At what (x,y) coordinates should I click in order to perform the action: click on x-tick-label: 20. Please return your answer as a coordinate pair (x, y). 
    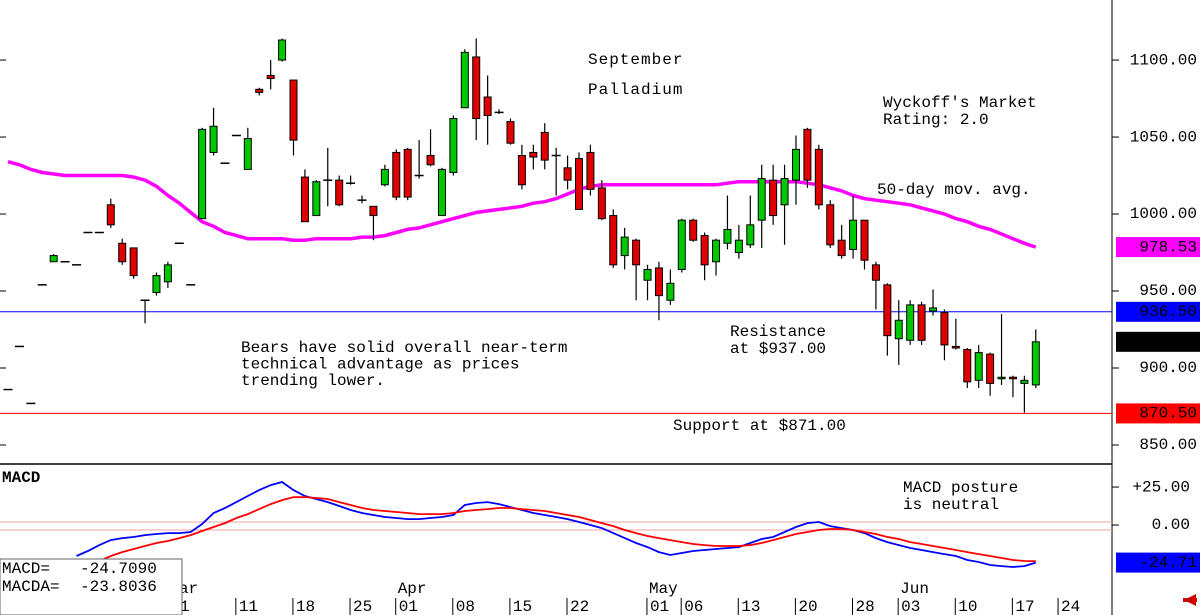
    Looking at the image, I should click on (807, 606).